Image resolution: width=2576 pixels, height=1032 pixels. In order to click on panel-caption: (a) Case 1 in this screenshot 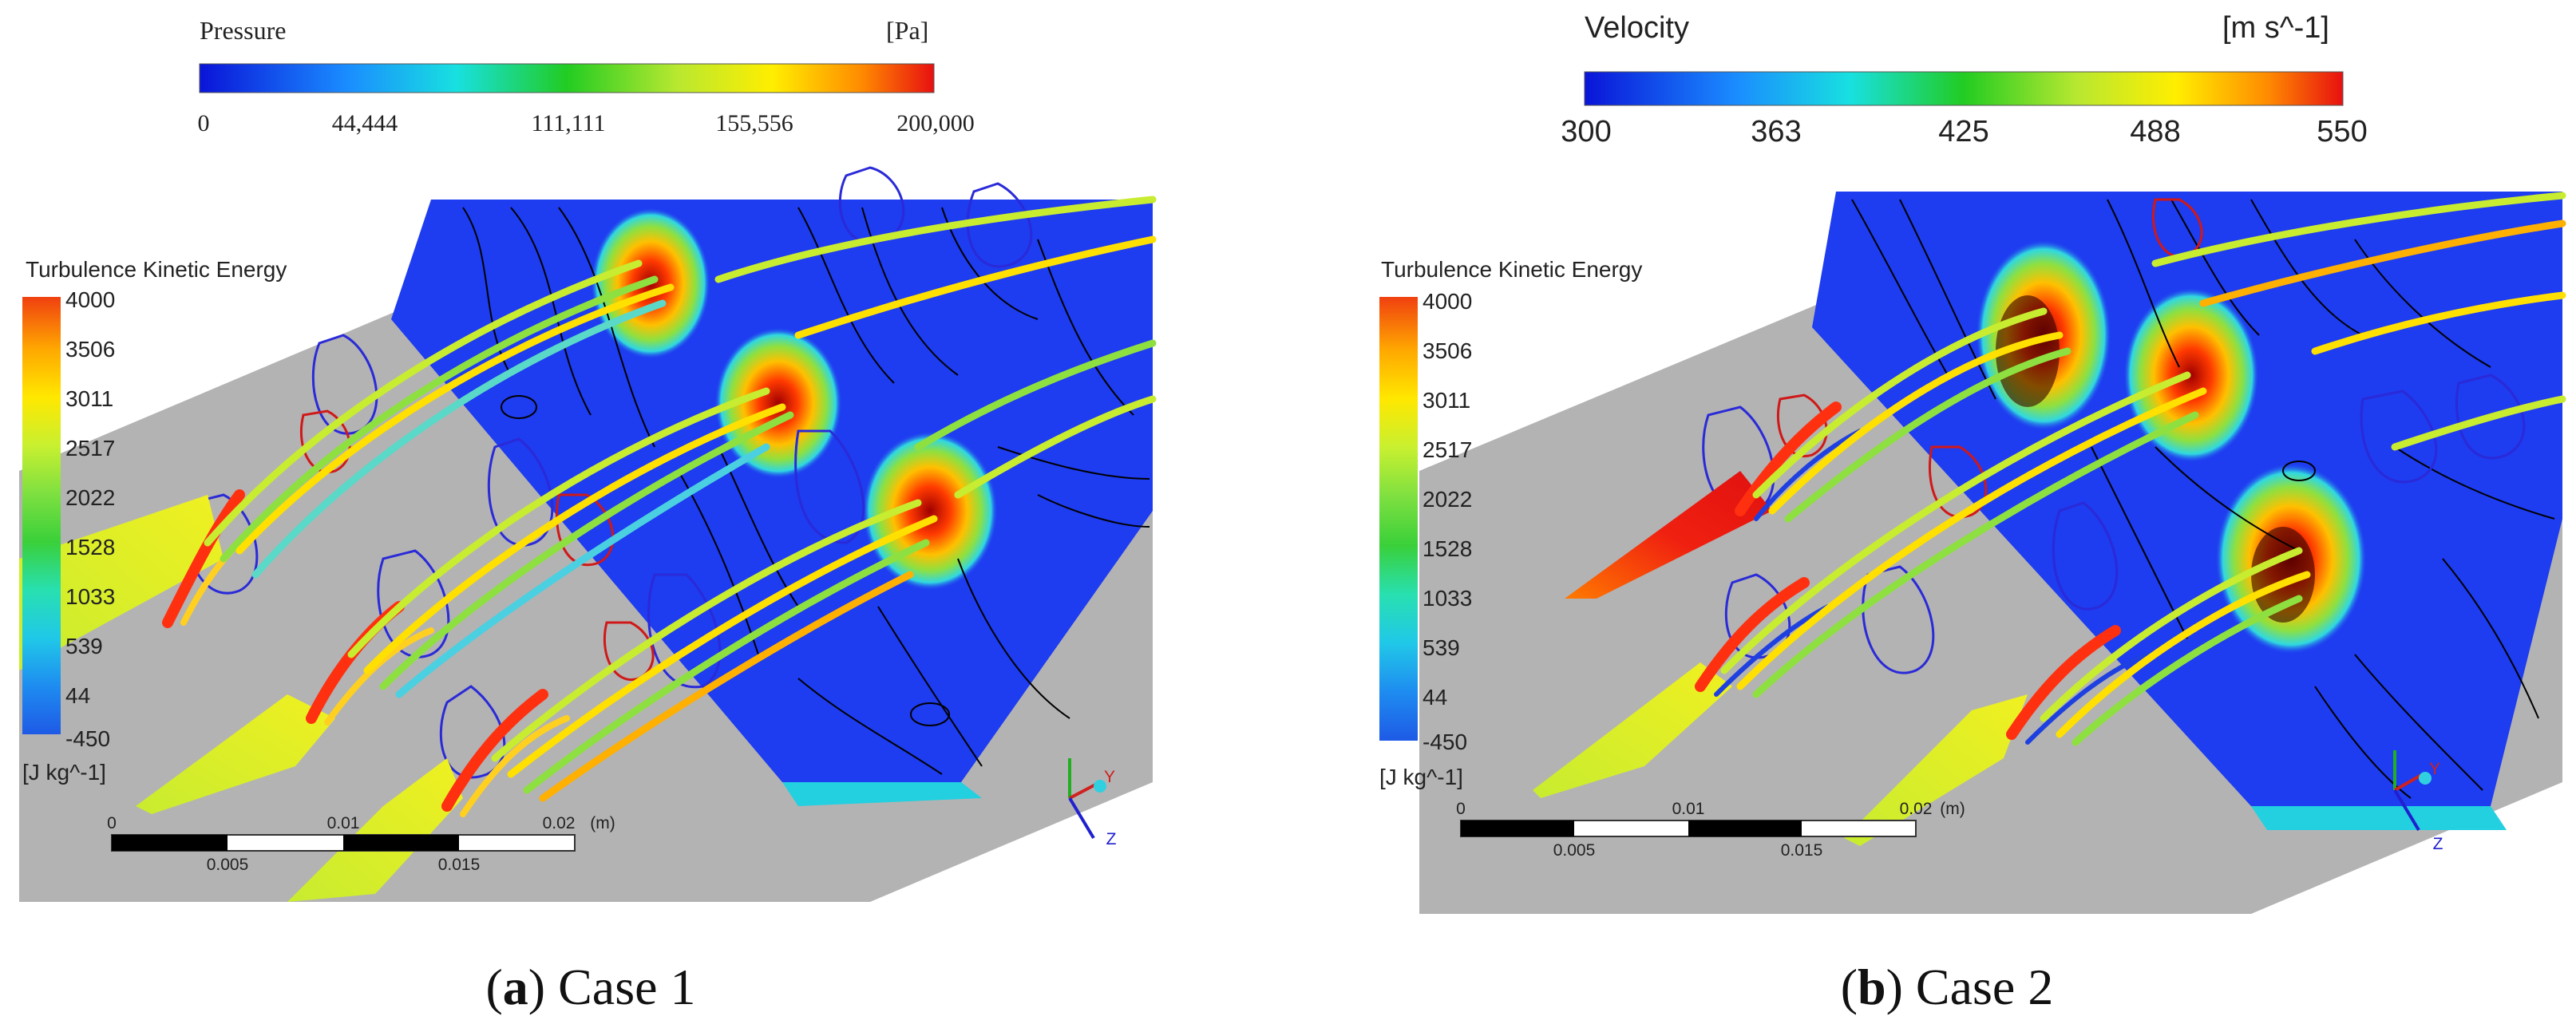, I will do `click(590, 987)`.